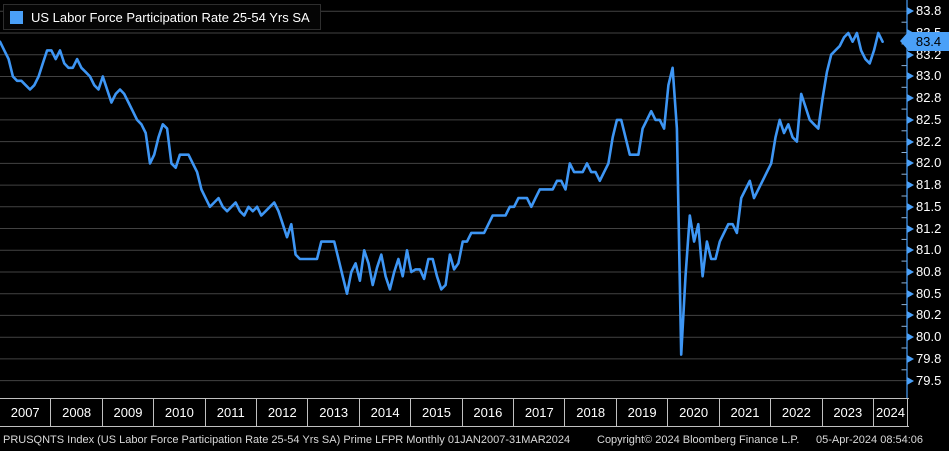 The width and height of the screenshot is (949, 451). Describe the element at coordinates (929, 206) in the screenshot. I see `y-axis-tick-label: 81.5` at that location.